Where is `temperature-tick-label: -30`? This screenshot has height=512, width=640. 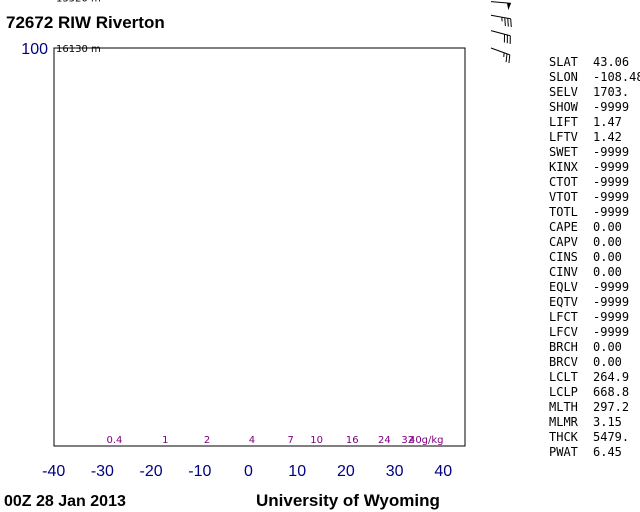 temperature-tick-label: -30 is located at coordinates (102, 471).